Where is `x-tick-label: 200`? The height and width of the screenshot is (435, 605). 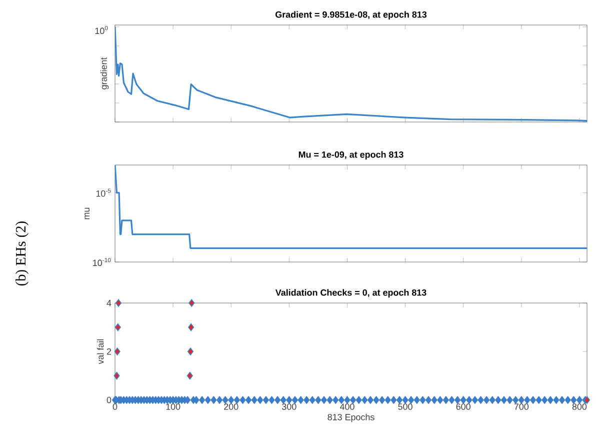
x-tick-label: 200 is located at coordinates (231, 407).